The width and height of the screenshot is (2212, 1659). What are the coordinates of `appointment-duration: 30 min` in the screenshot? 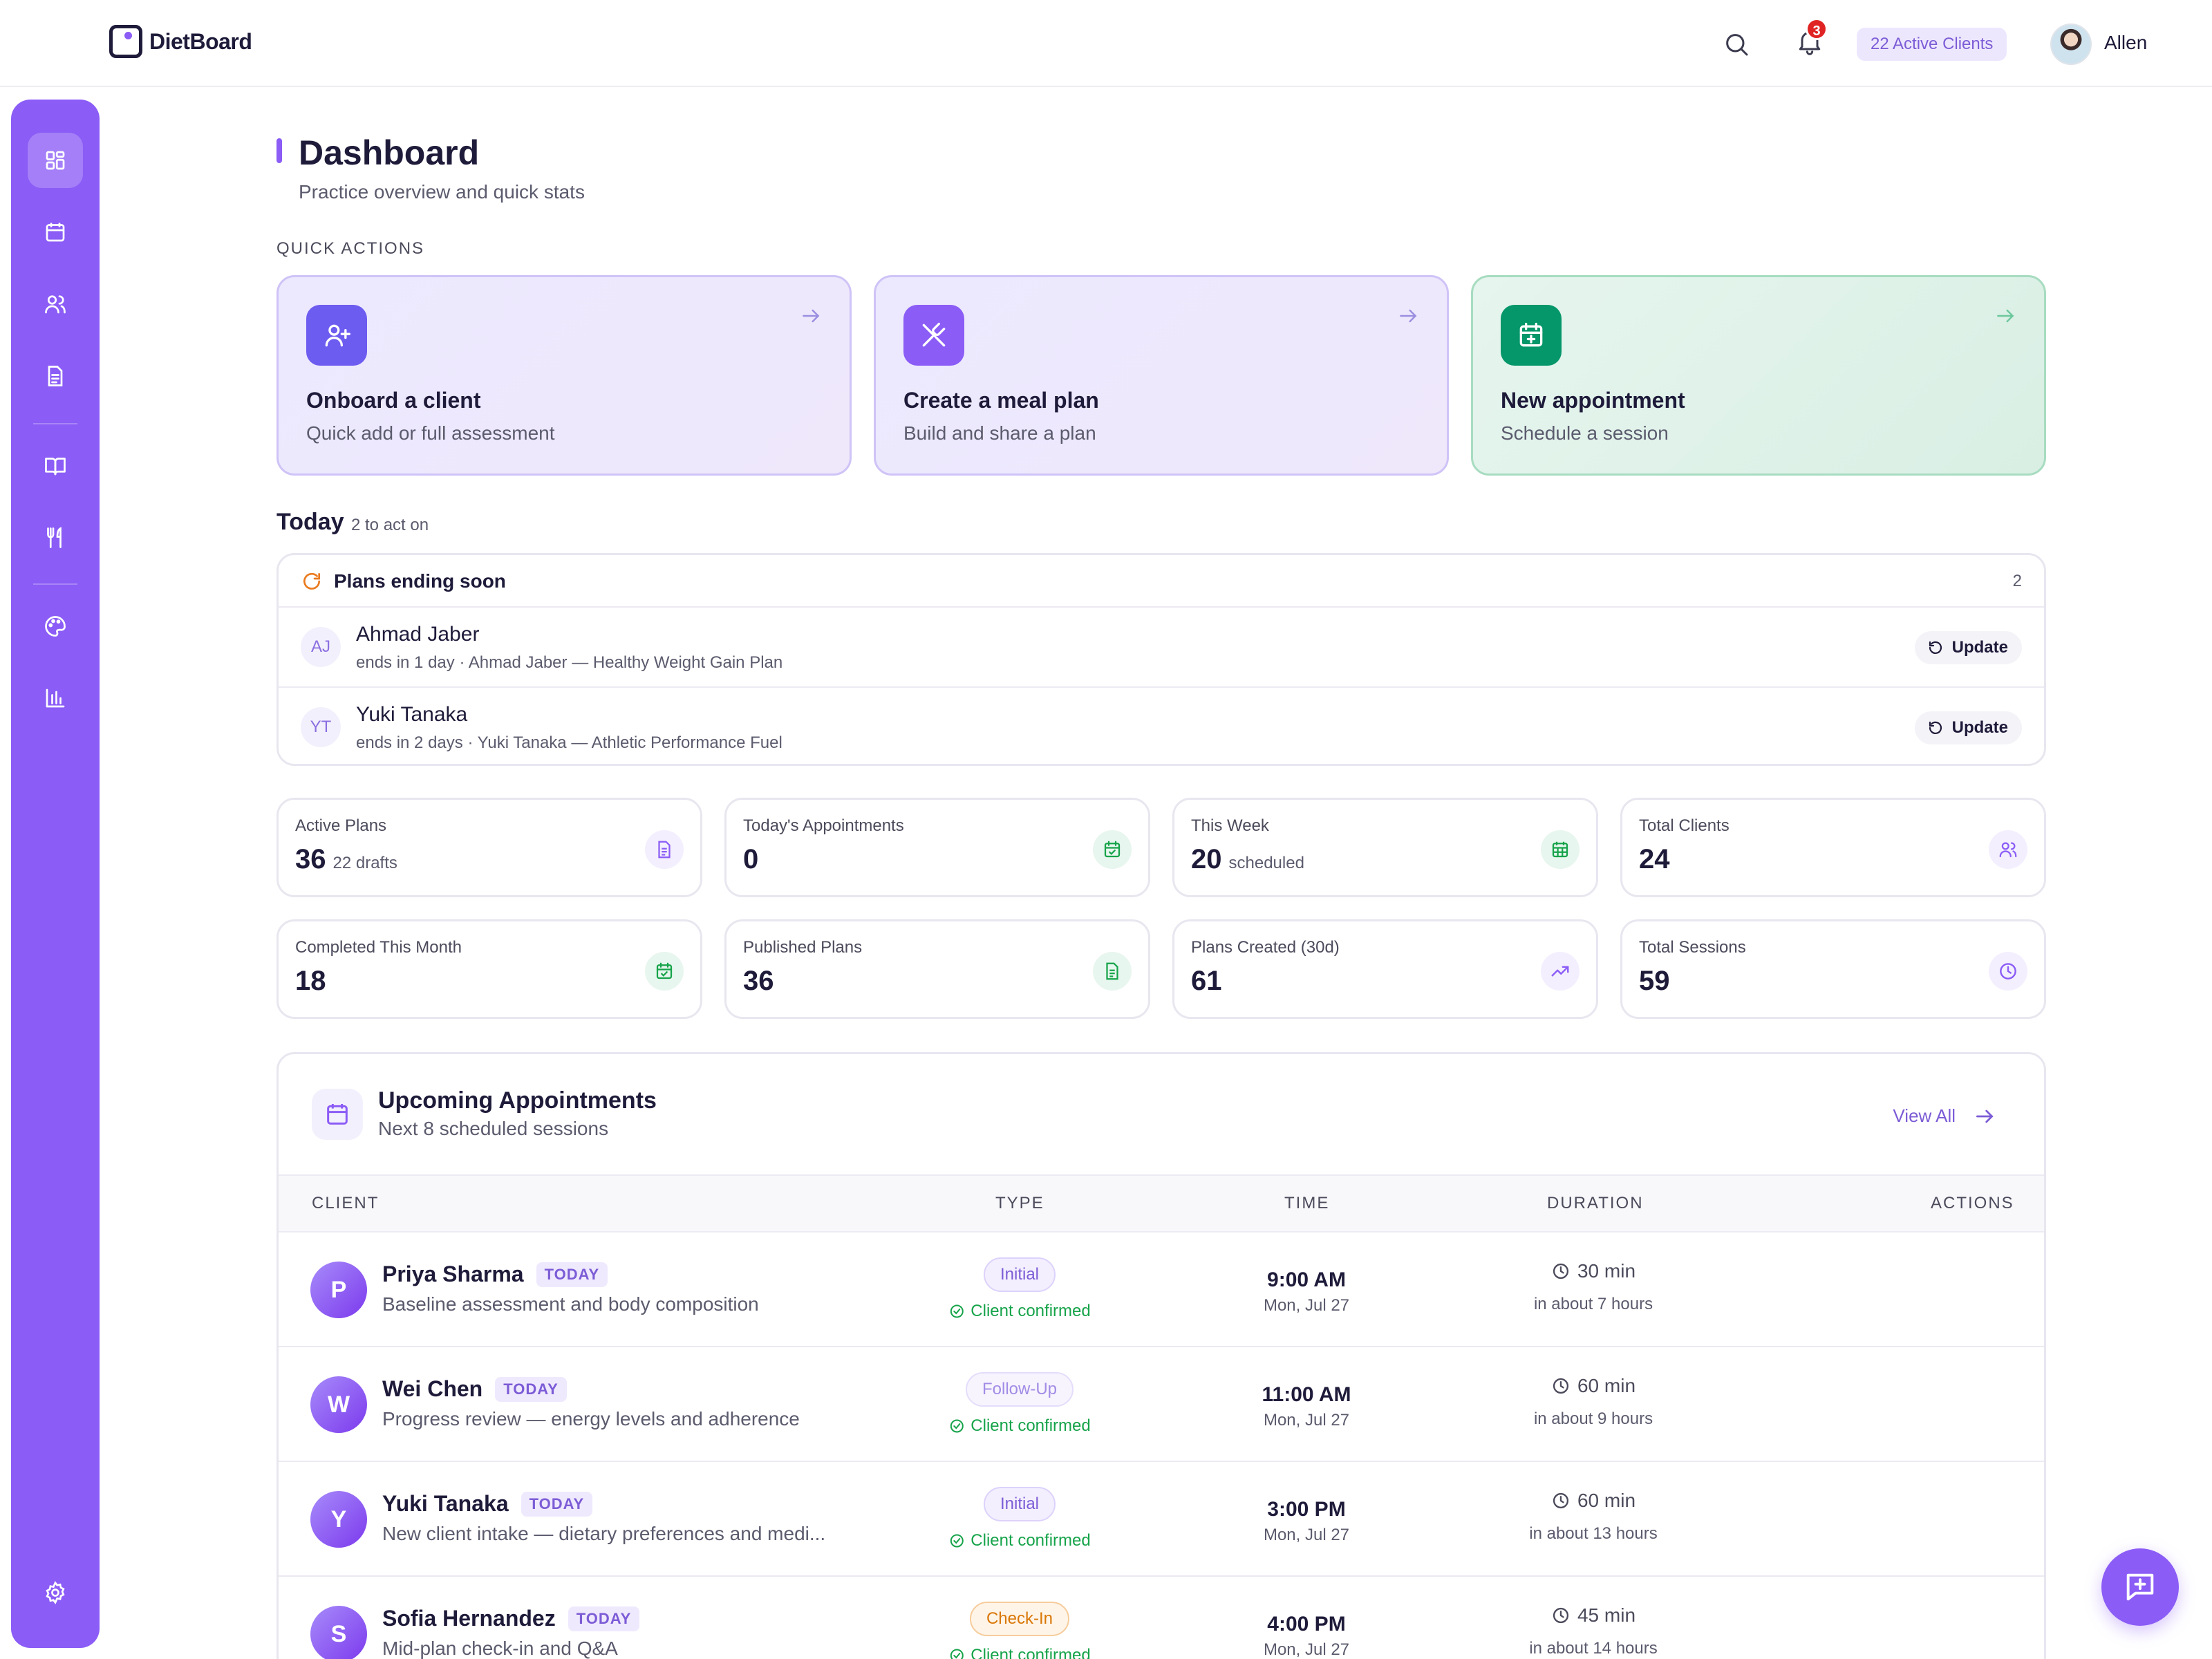 It's located at (1593, 1271).